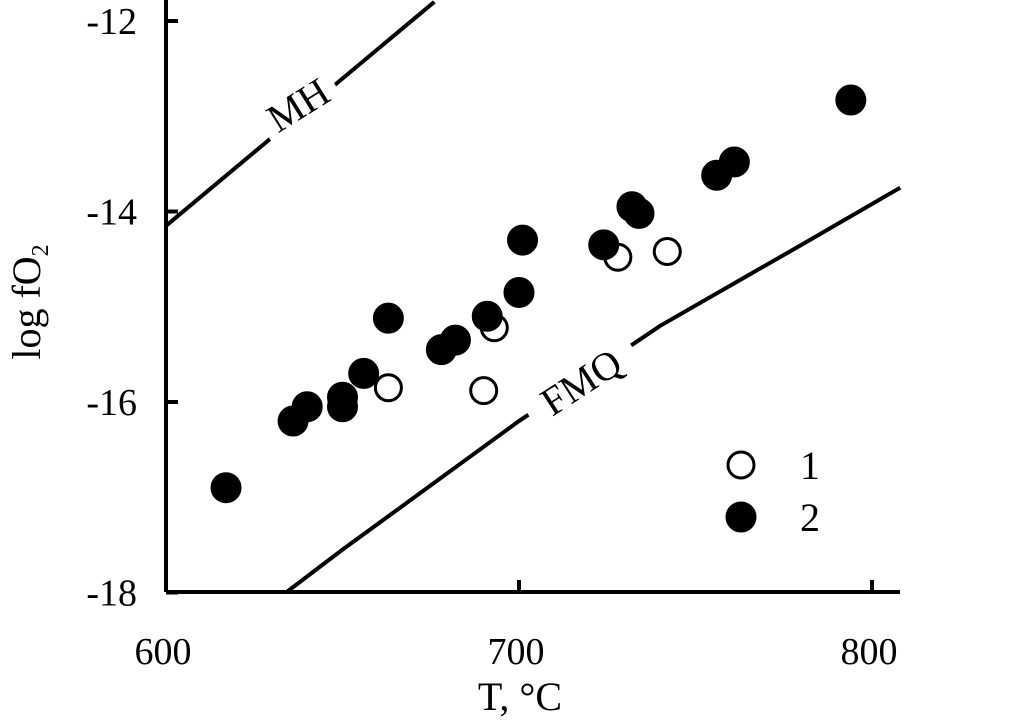 The image size is (1010, 724). I want to click on legend-label-1: 1, so click(810, 465).